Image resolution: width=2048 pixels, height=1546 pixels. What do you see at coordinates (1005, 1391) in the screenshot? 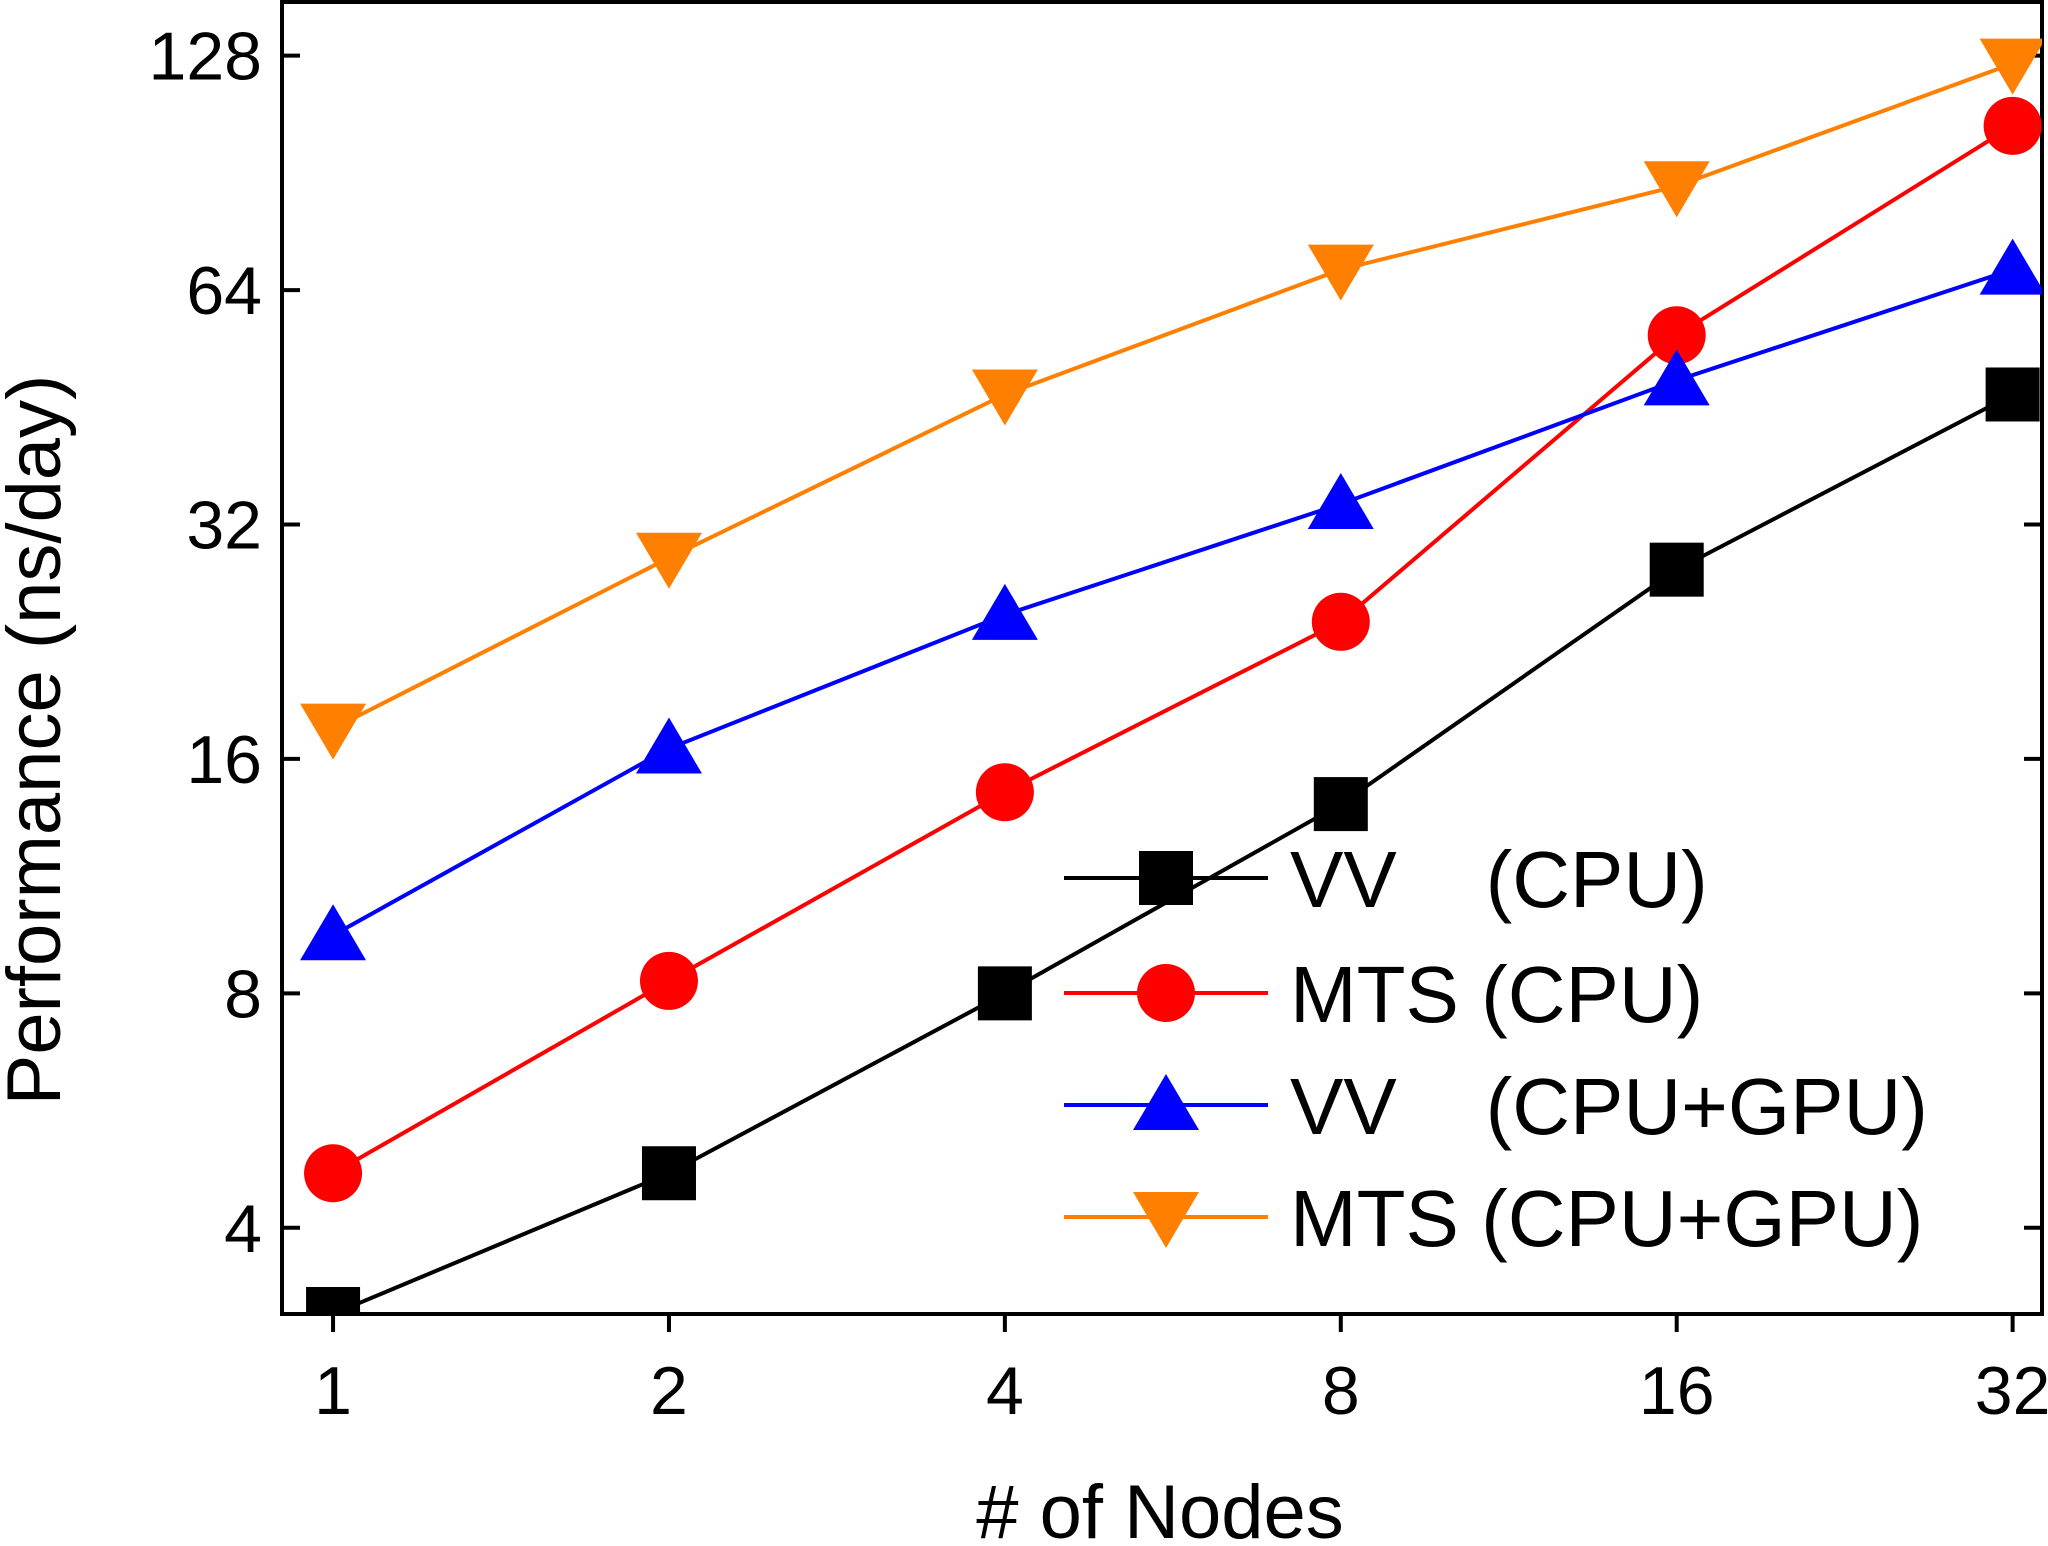
I see `x-tick-label: 4` at bounding box center [1005, 1391].